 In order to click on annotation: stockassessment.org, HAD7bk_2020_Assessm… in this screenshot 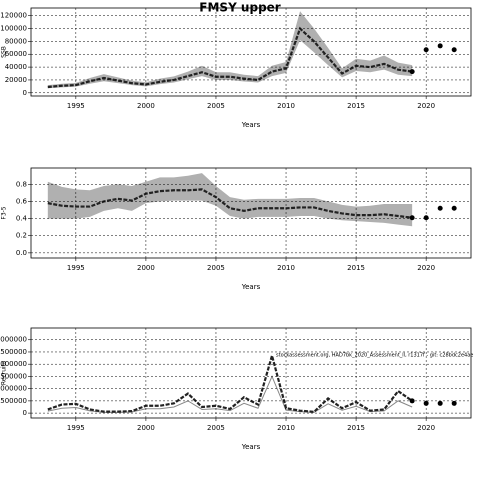, I will do `click(374, 356)`.